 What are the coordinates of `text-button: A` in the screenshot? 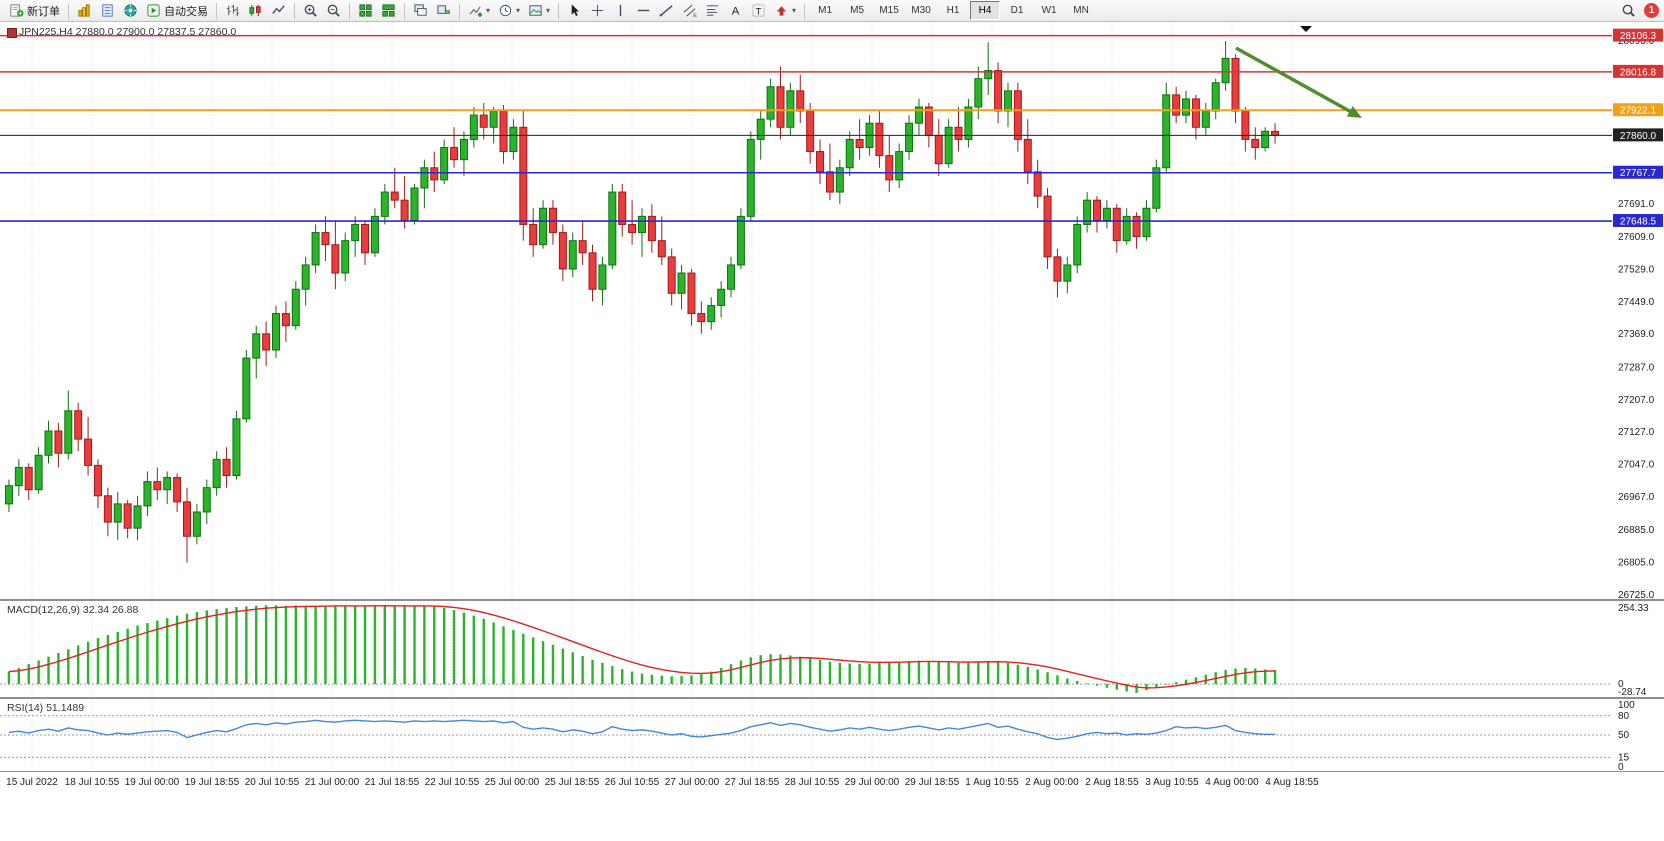 It's located at (735, 10).